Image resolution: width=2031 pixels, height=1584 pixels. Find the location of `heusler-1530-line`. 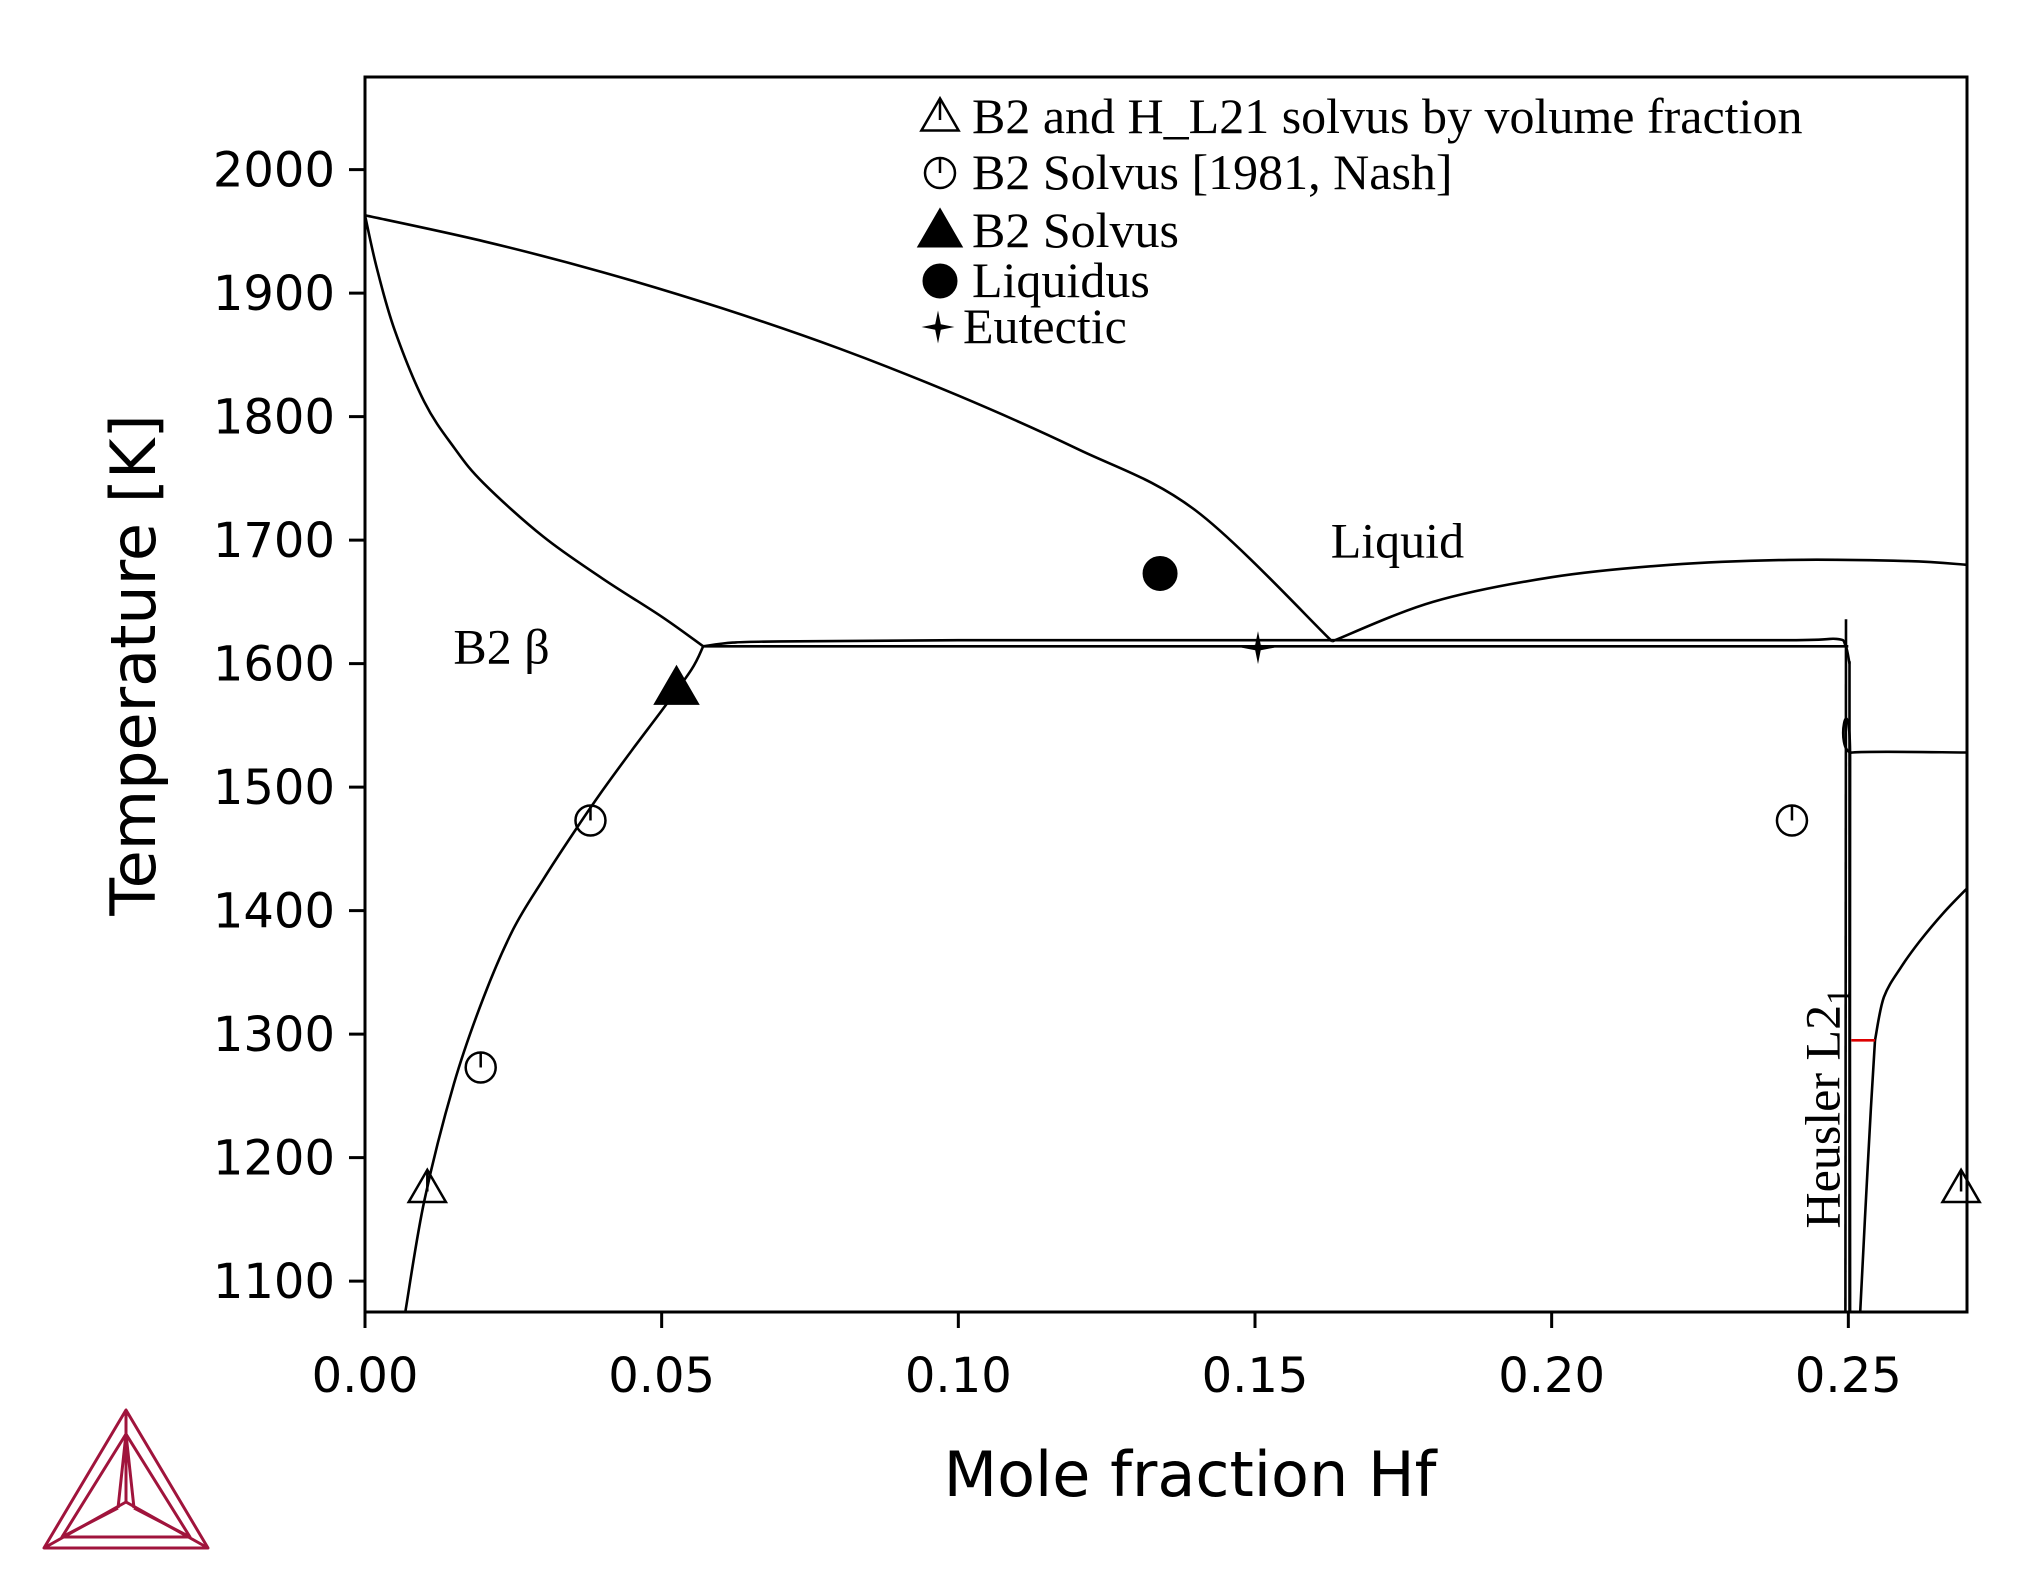

heusler-1530-line is located at coordinates (1904, 1014).